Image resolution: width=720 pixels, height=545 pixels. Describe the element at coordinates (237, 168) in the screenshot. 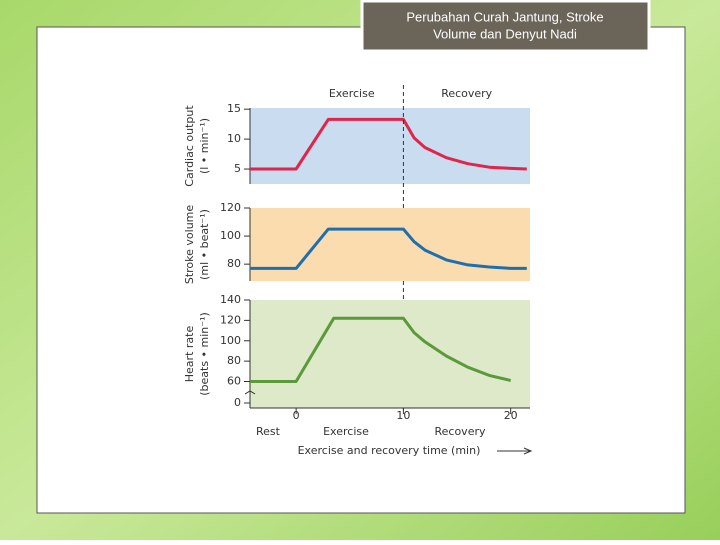

I see `y-tick-label: 5` at that location.